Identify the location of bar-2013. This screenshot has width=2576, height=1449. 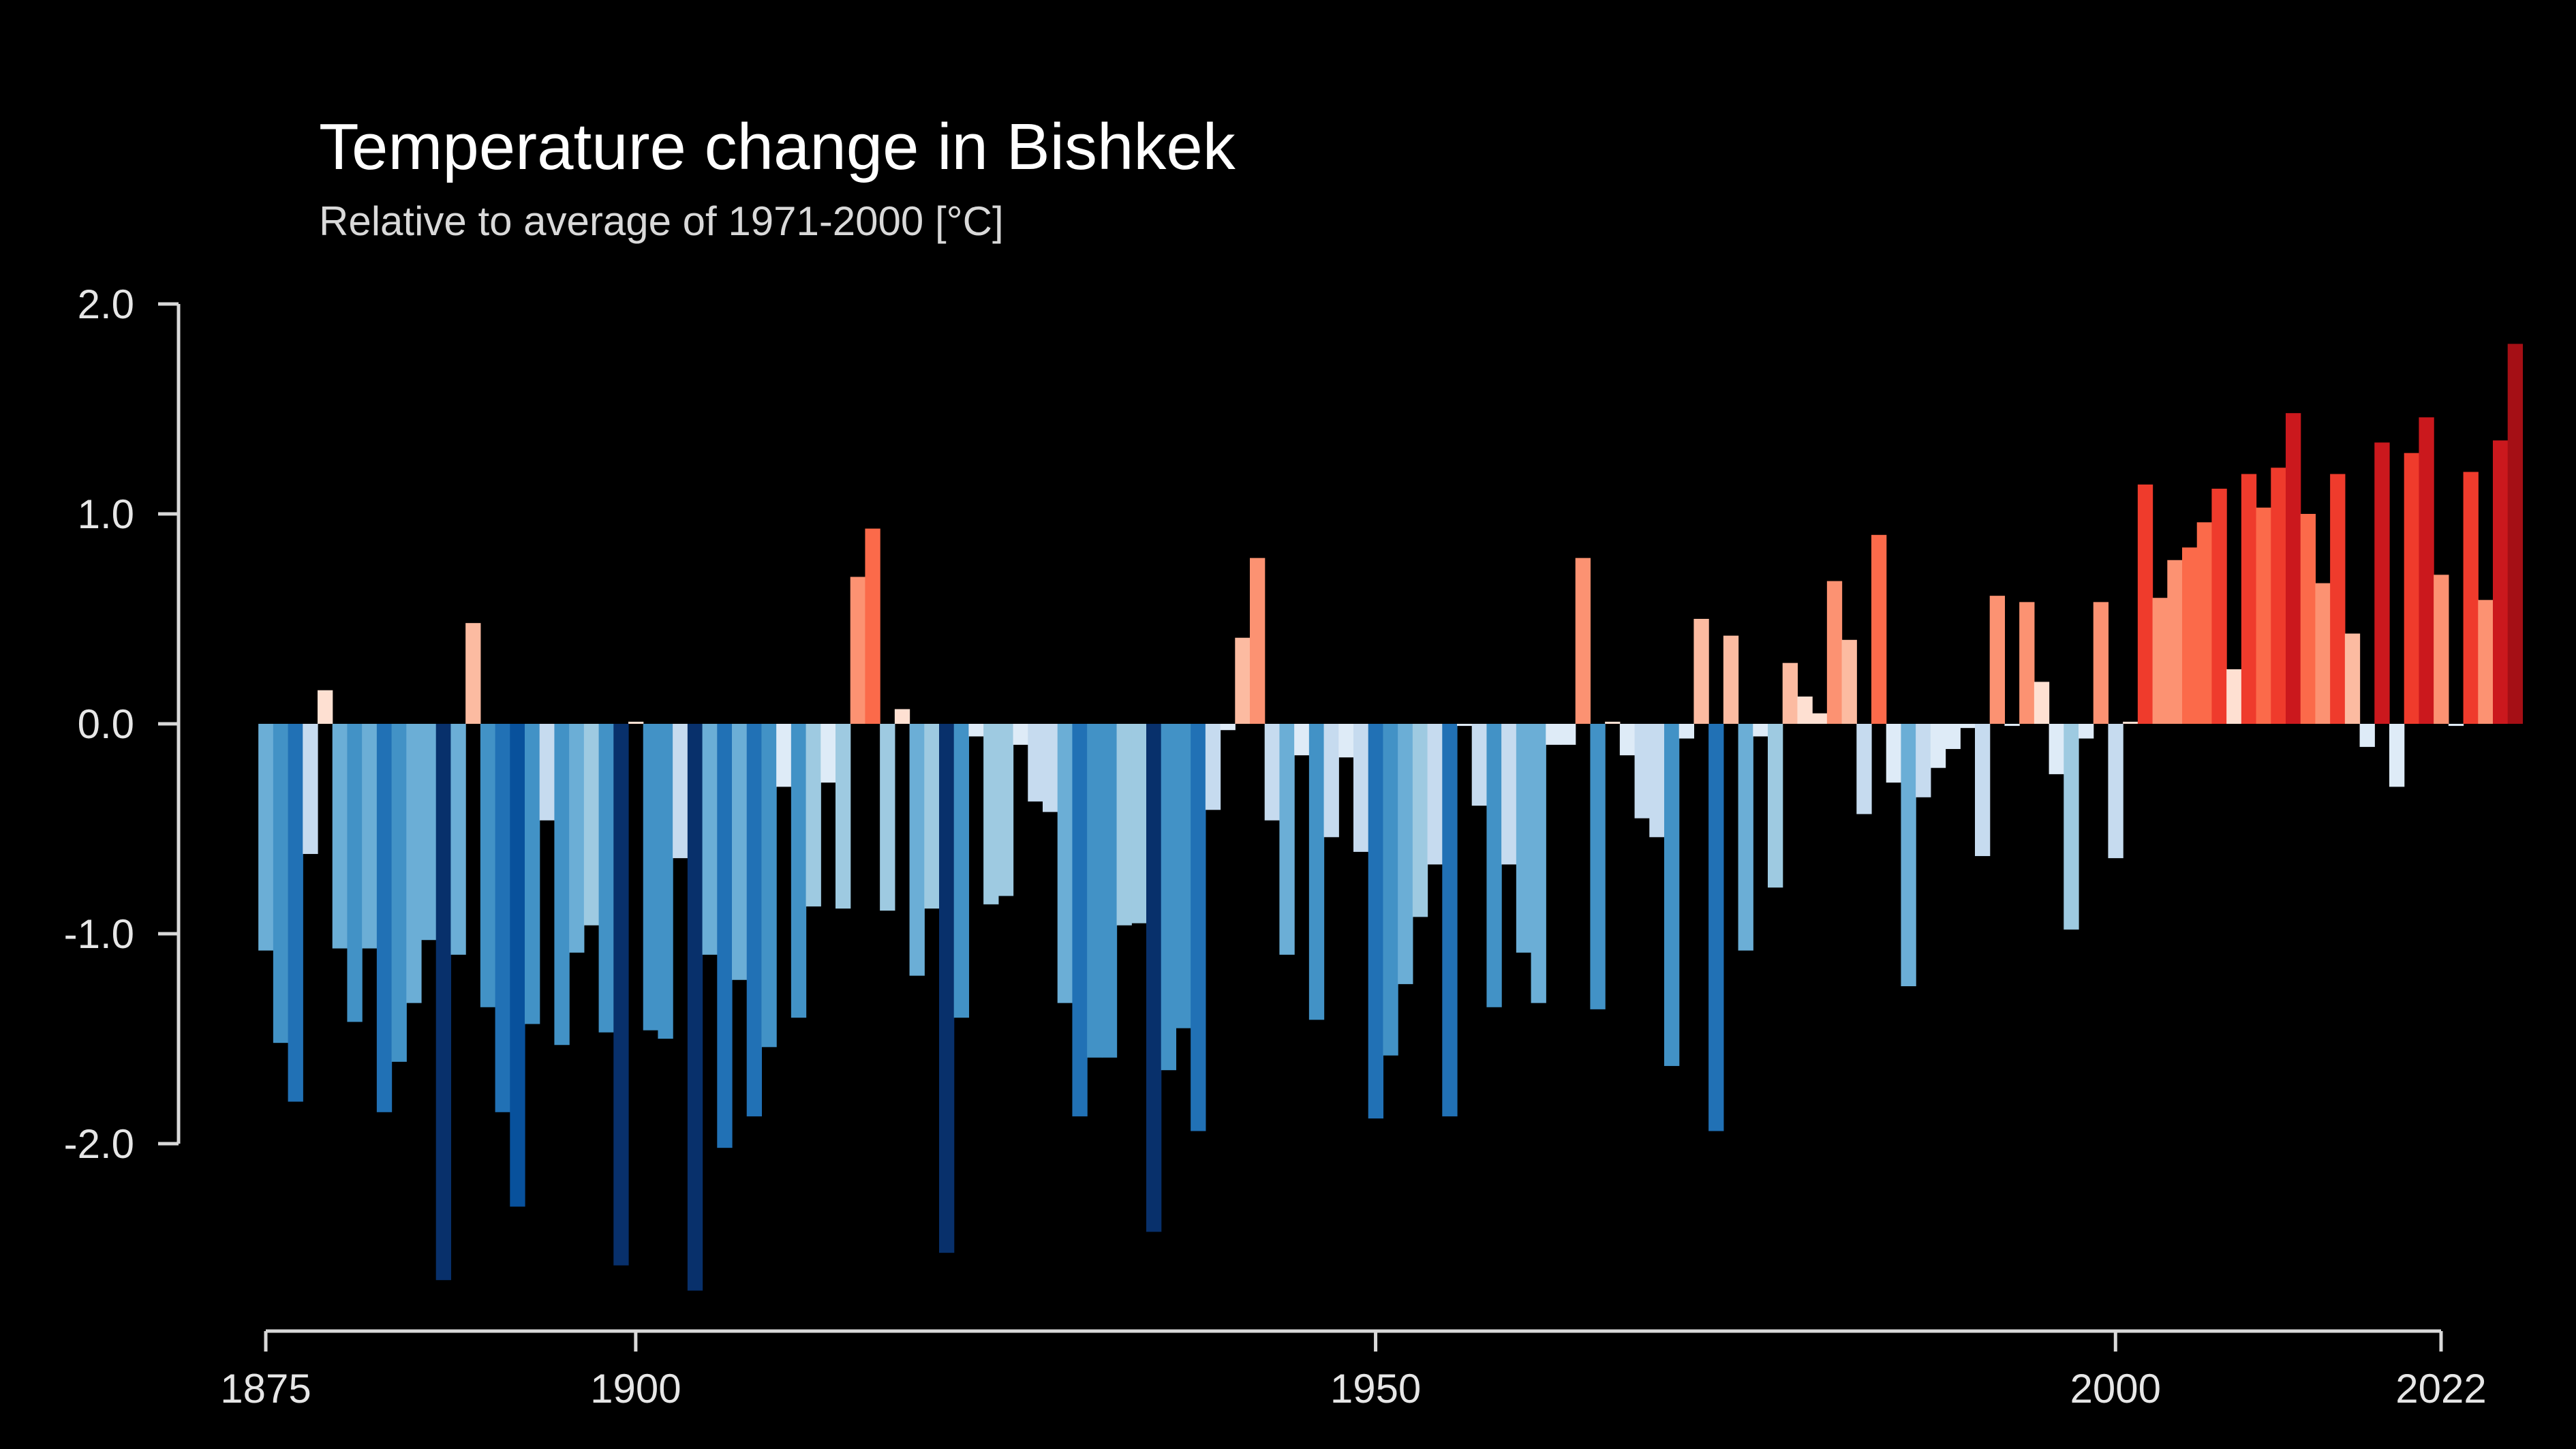
(2308, 619).